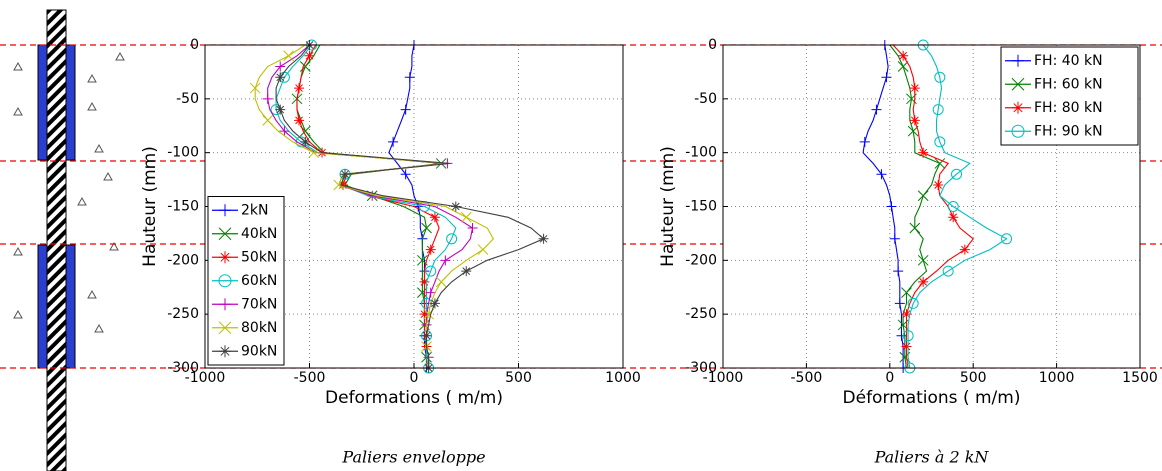 This screenshot has height=471, width=1162. Describe the element at coordinates (69, 192) in the screenshot. I see `soil-symbols` at that location.